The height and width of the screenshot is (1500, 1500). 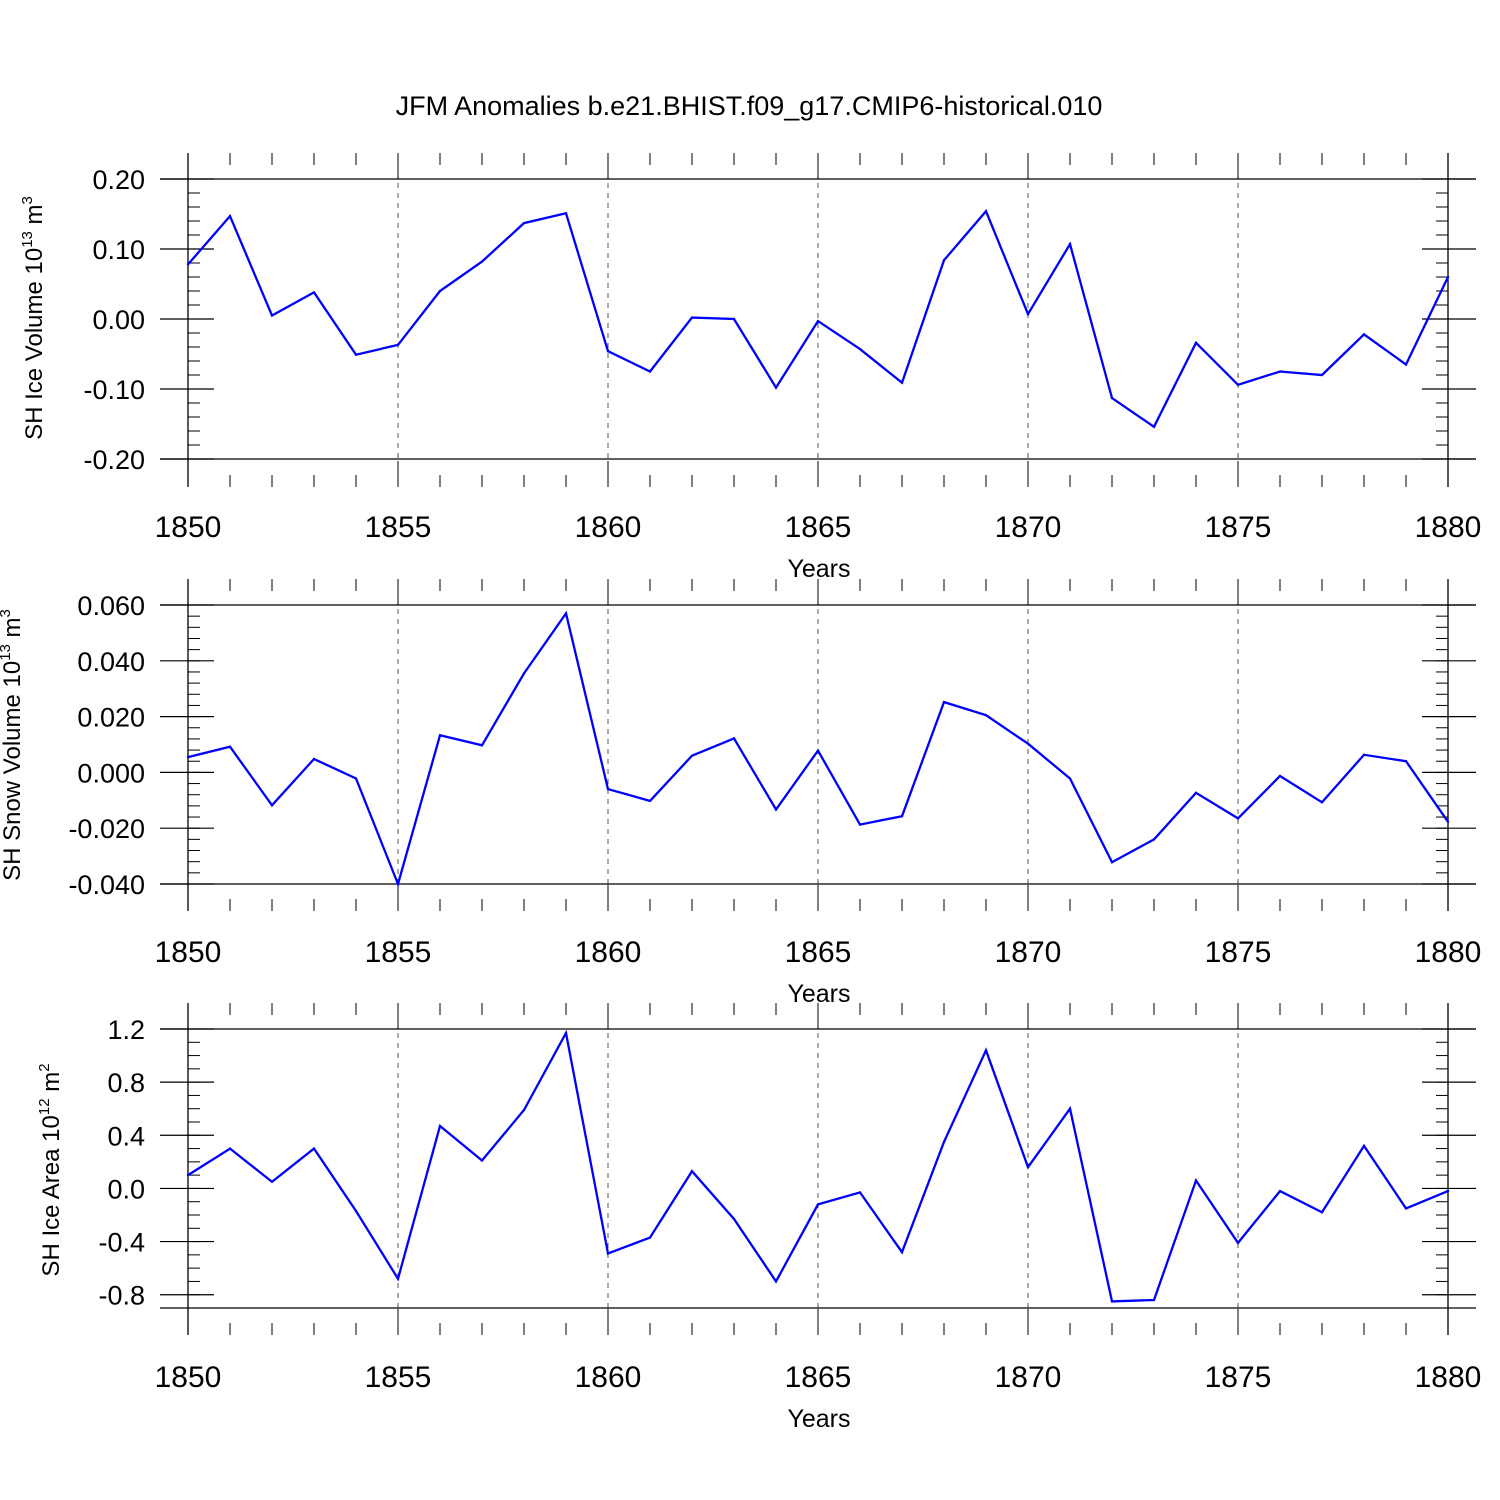 I want to click on y-tick-label: 0.040, so click(x=111, y=662).